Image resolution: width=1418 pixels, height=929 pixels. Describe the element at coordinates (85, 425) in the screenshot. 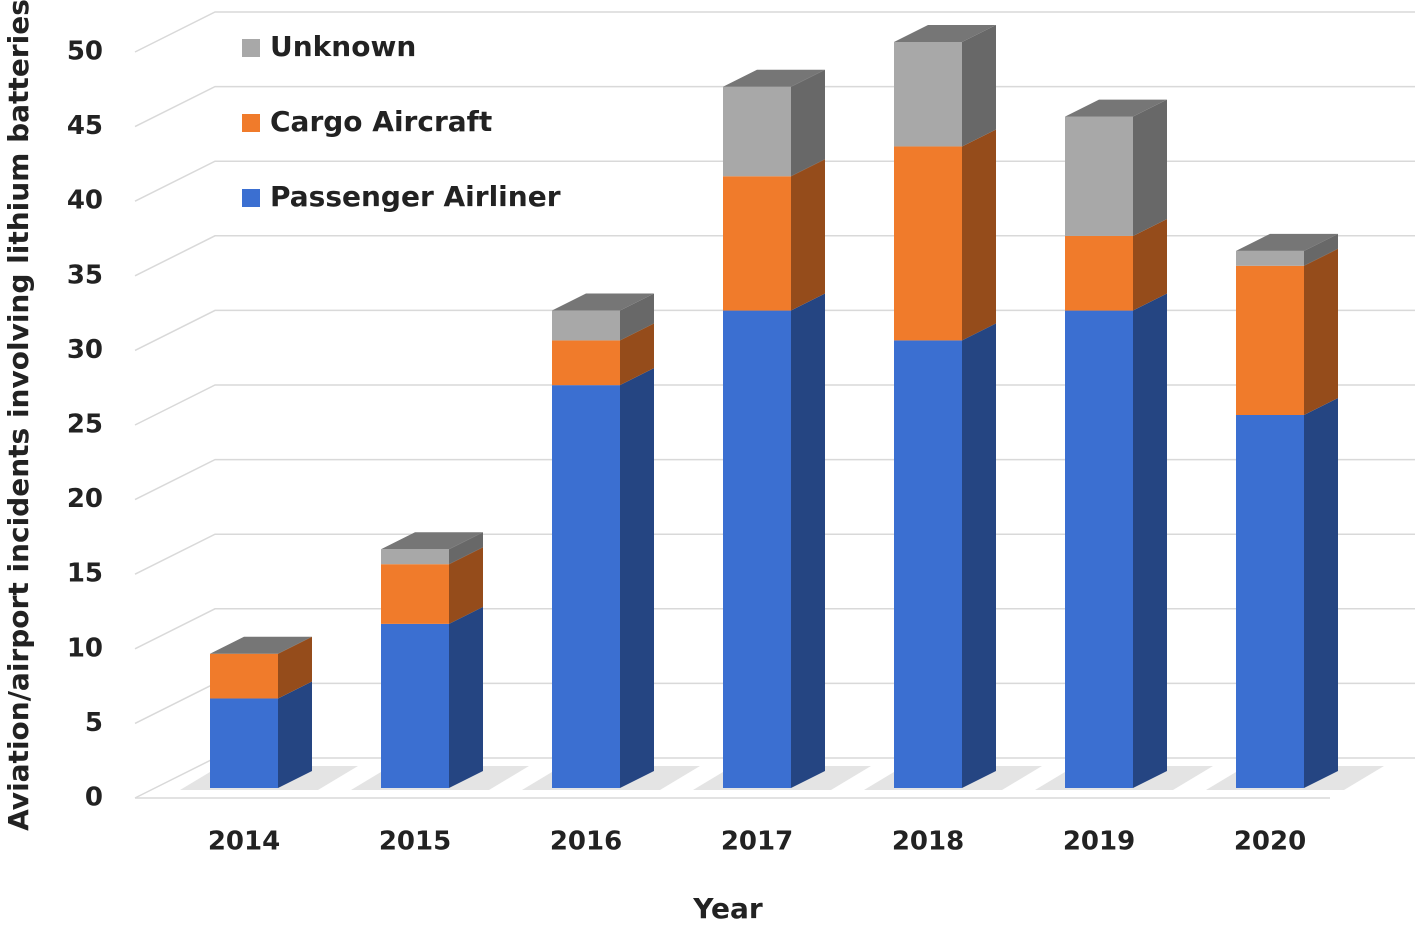

I see `y-tick-label: 25` at that location.